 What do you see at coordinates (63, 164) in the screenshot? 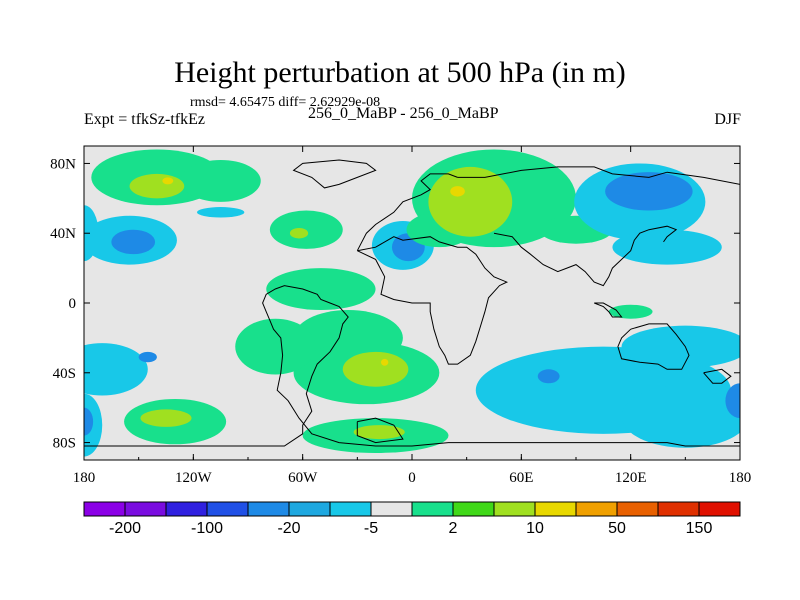
I see `y-tick-label: 80N` at bounding box center [63, 164].